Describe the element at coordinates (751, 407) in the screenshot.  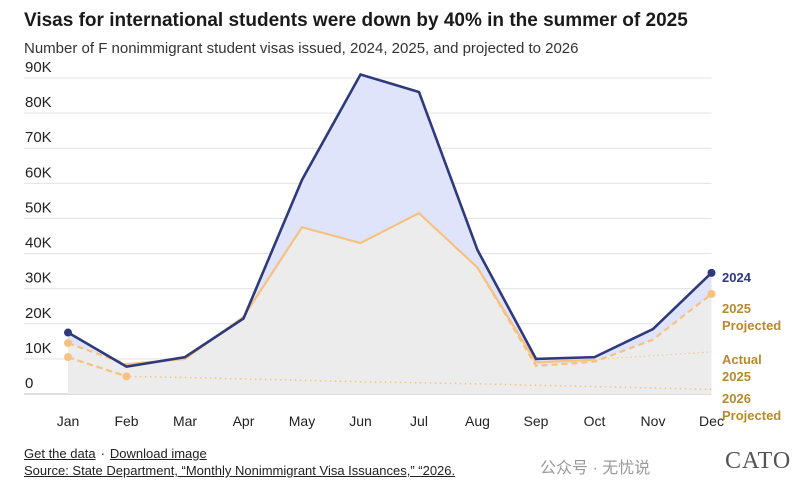
I see `label-2026-projected: 2026 Projected` at that location.